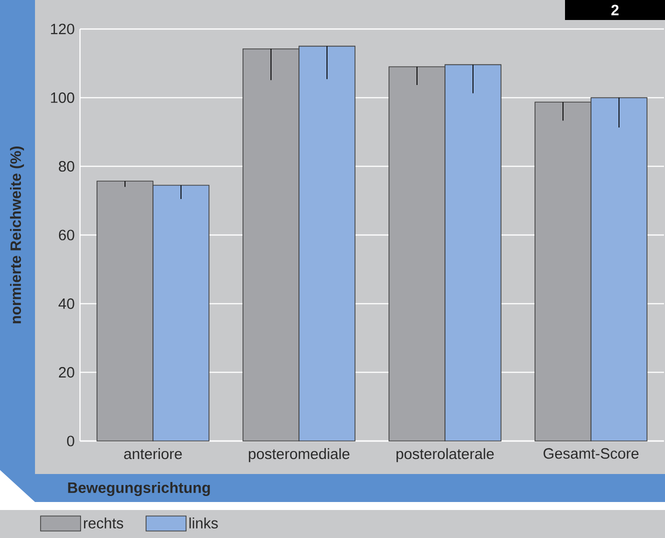  I want to click on legend-label: rechts, so click(104, 522).